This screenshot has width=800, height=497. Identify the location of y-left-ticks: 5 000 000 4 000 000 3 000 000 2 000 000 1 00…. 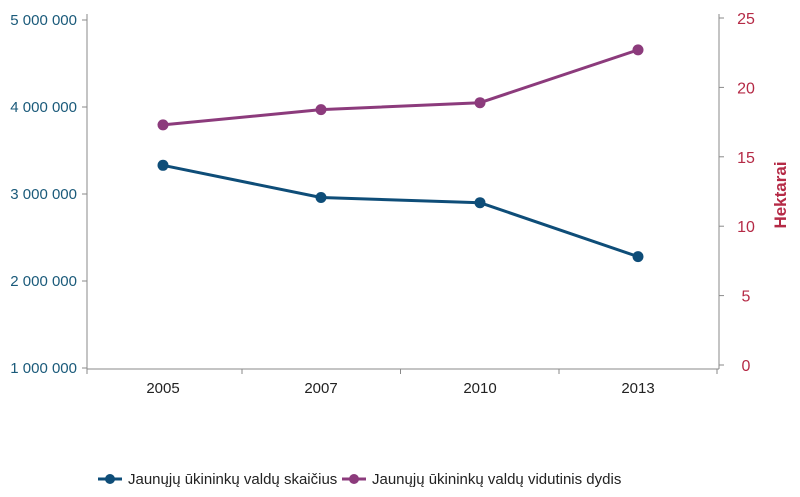
(48, 194).